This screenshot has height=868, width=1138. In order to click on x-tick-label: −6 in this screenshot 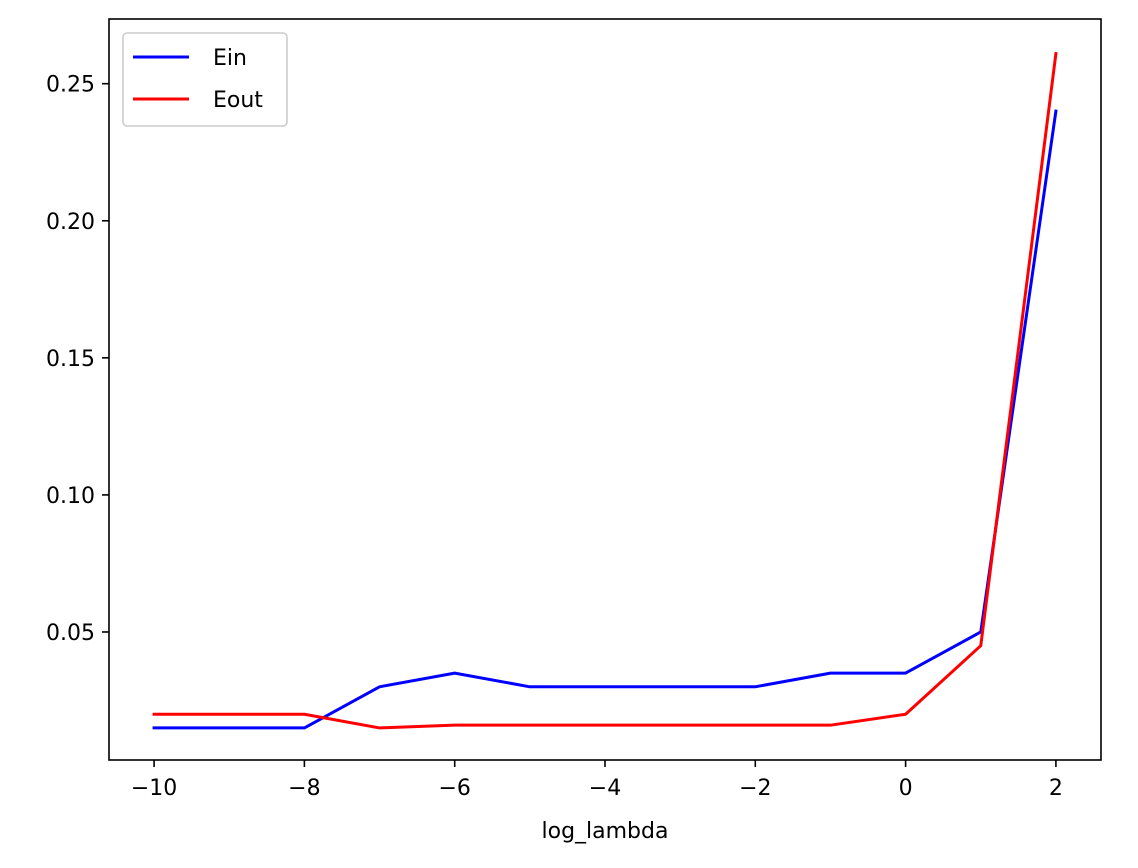, I will do `click(454, 788)`.